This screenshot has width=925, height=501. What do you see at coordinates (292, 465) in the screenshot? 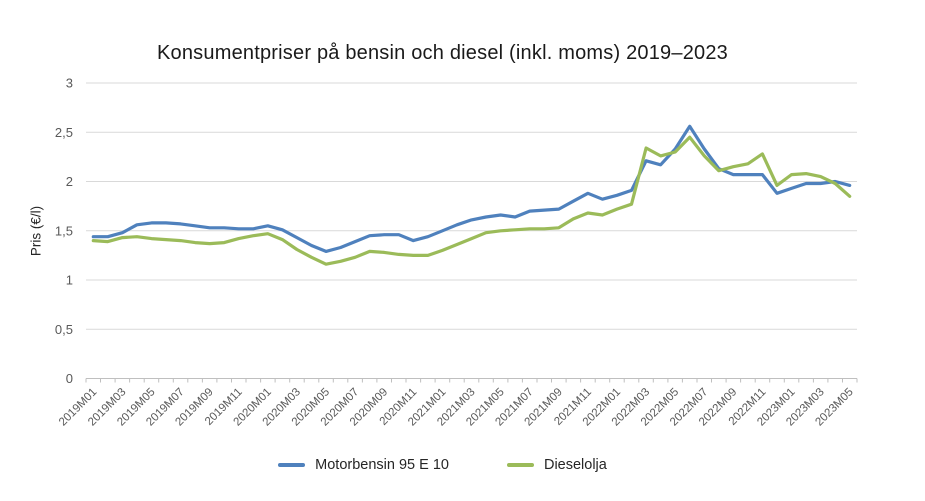
I see `legend-line-swatch-motorbensin` at bounding box center [292, 465].